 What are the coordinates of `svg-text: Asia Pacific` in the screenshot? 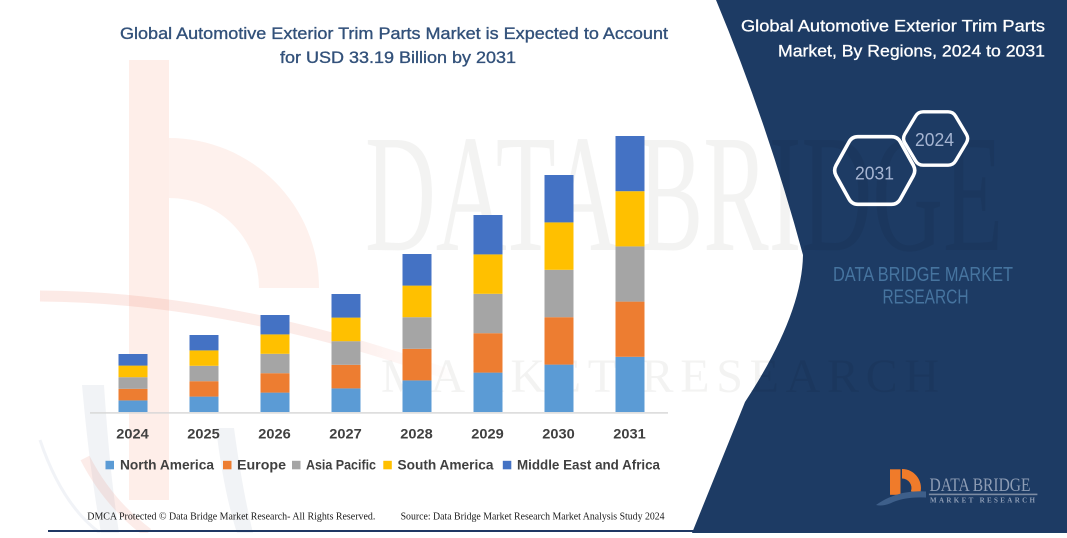 It's located at (341, 464).